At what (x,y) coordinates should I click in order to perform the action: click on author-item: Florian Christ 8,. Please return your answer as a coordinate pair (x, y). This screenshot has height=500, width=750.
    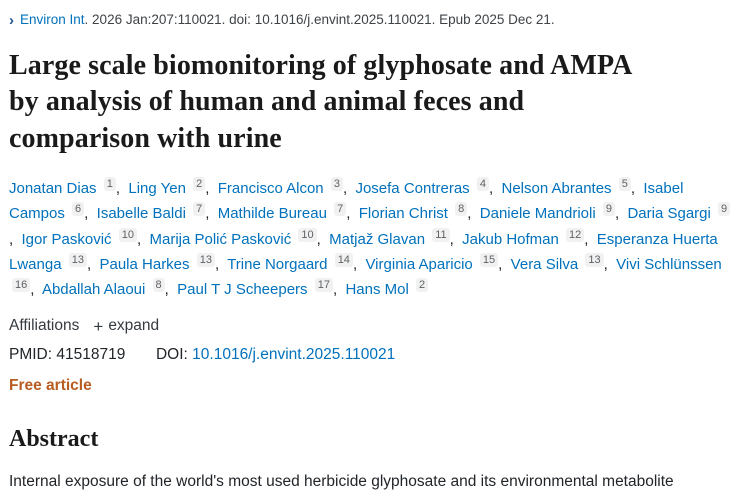
    Looking at the image, I should click on (419, 212).